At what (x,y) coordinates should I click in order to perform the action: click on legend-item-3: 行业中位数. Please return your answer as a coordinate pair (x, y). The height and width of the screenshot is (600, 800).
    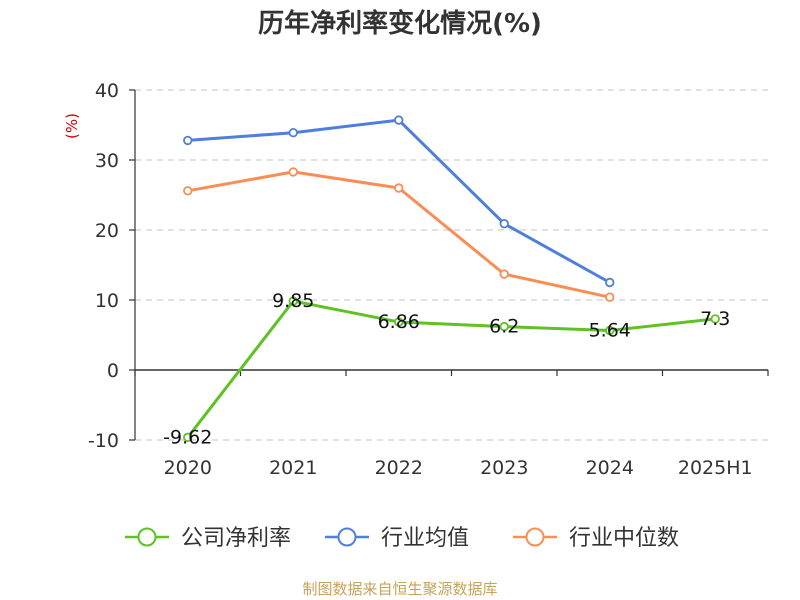
    Looking at the image, I should click on (596, 538).